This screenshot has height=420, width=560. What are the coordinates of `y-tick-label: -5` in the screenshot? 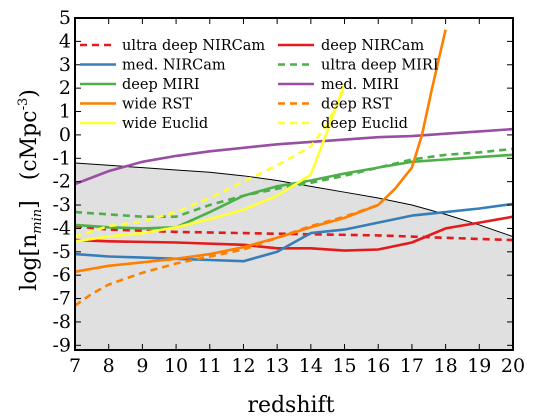 It's located at (61, 252).